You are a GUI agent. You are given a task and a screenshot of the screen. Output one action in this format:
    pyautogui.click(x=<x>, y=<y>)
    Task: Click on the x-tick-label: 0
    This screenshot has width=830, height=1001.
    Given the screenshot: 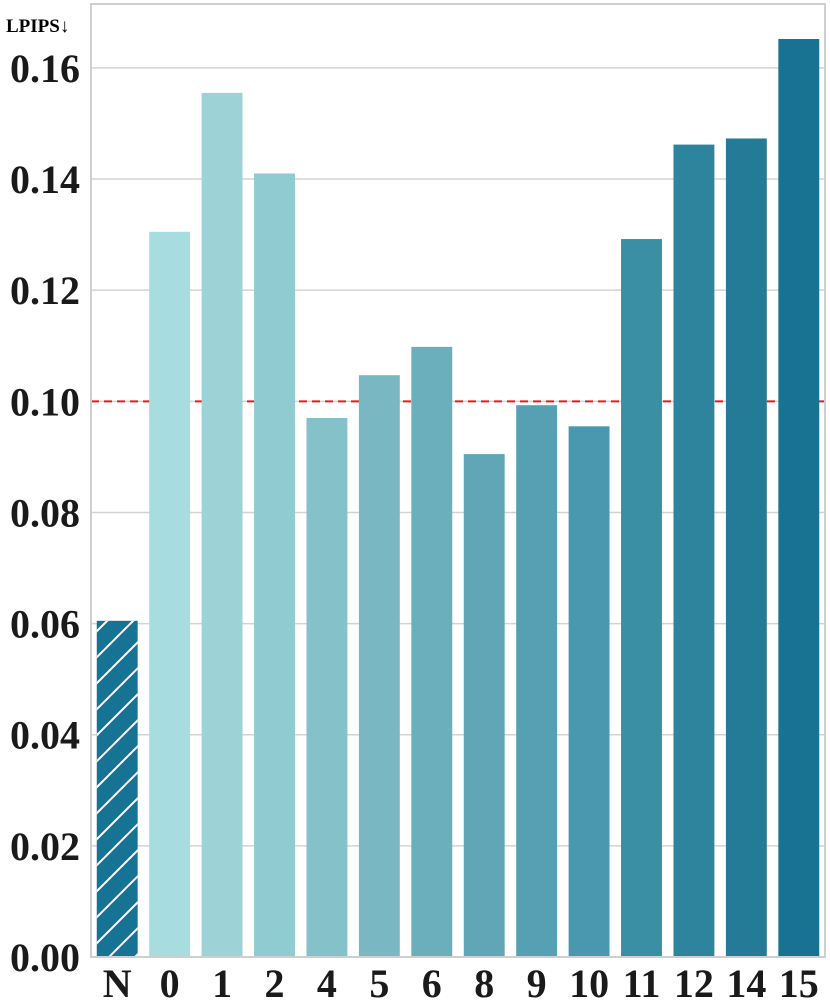 What is the action you would take?
    pyautogui.click(x=170, y=981)
    